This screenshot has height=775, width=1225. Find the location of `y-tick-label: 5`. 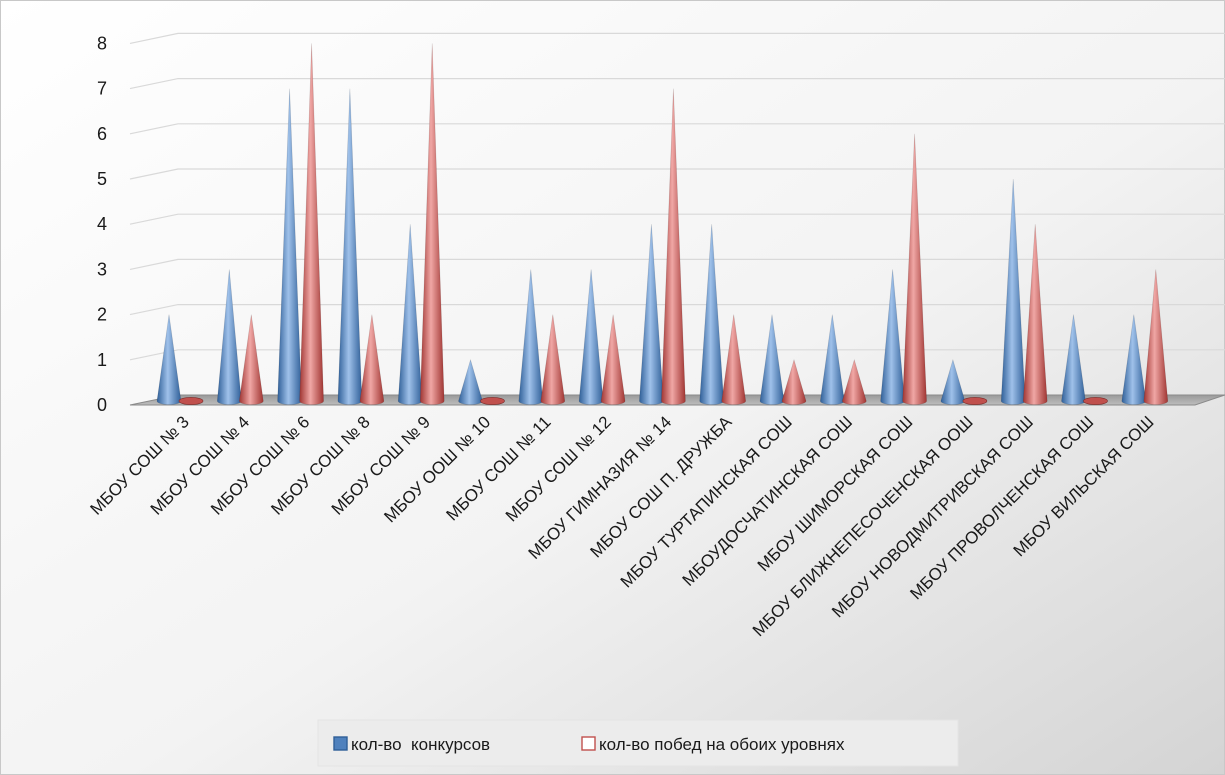

y-tick-label: 5 is located at coordinates (102, 179).